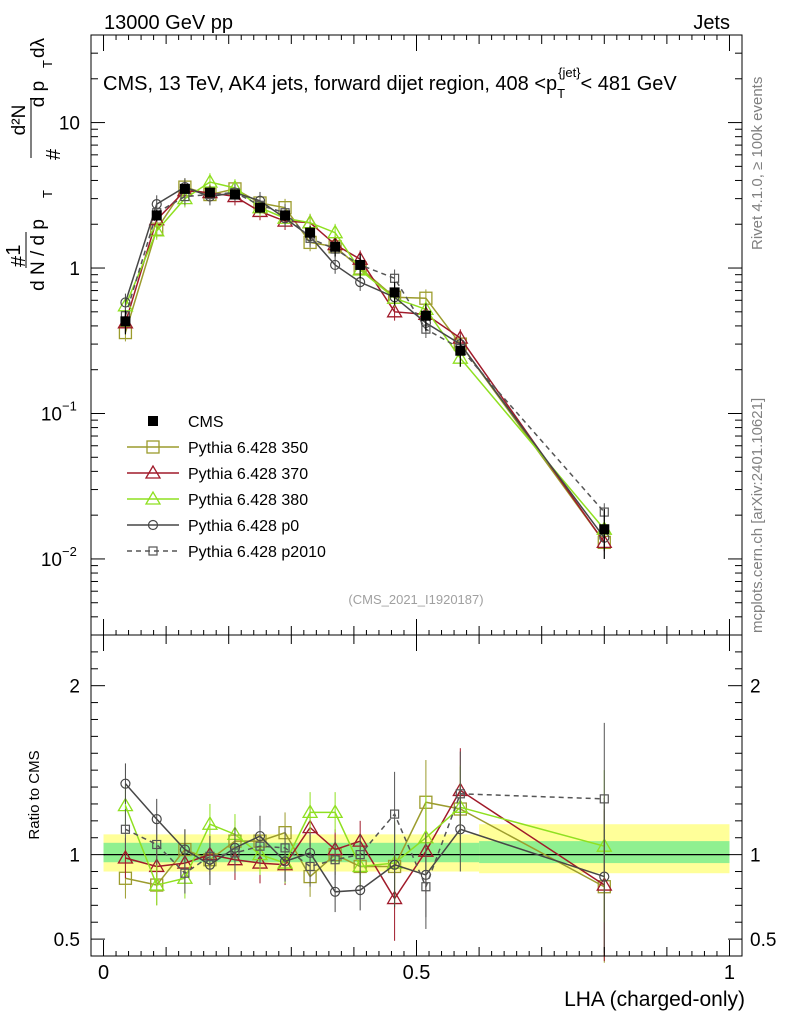 The width and height of the screenshot is (786, 1024). Describe the element at coordinates (257, 552) in the screenshot. I see `legend-label: Pythia 6.428 p2010` at that location.